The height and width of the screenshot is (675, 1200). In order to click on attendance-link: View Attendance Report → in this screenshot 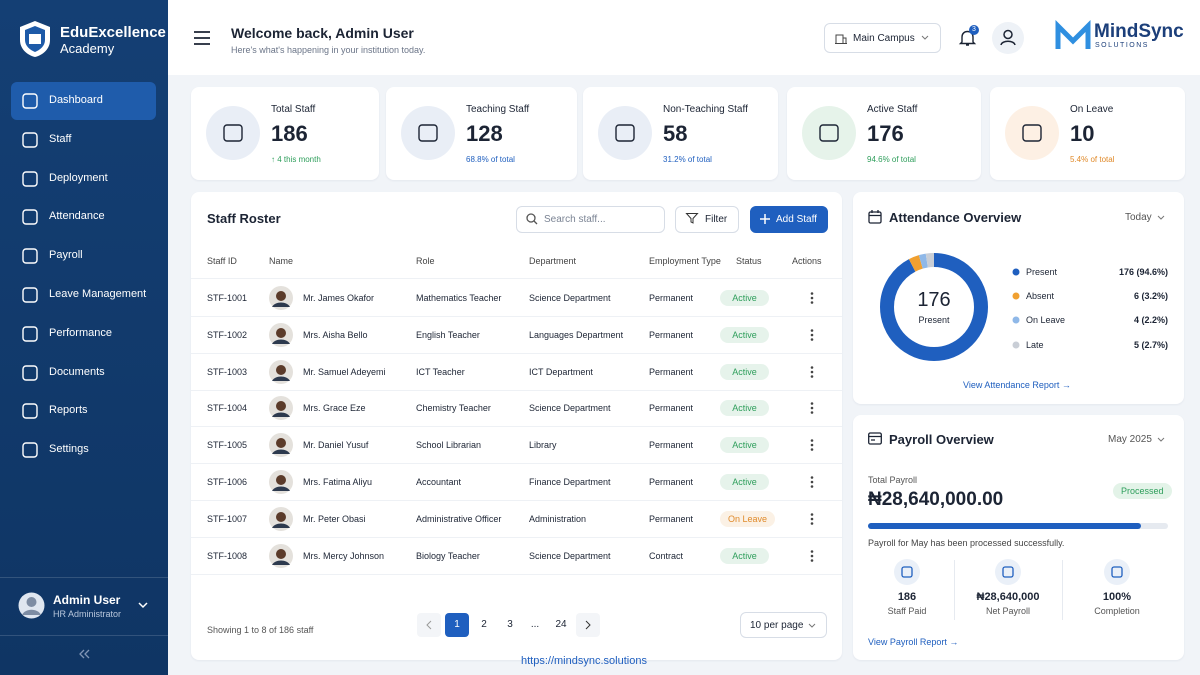, I will do `click(1017, 385)`.